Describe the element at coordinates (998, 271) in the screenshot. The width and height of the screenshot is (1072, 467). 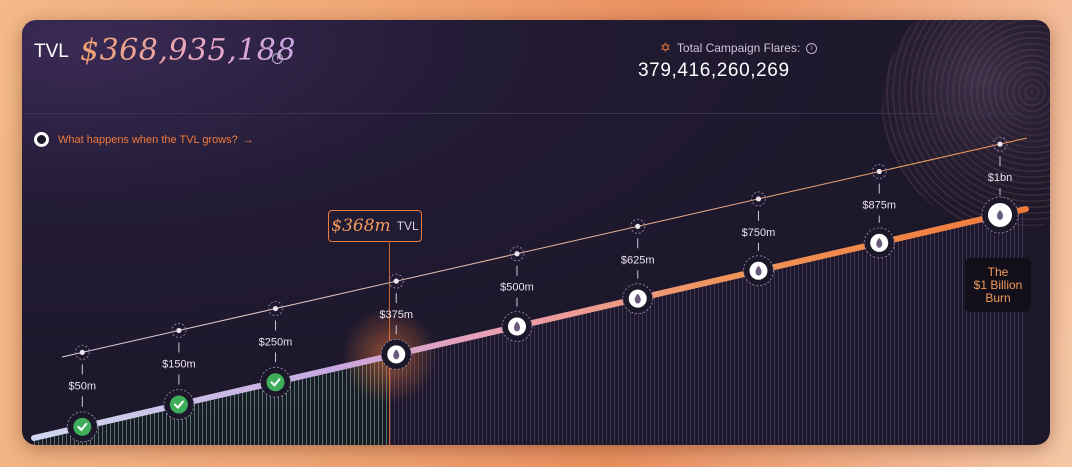
I see `burn-line: The` at that location.